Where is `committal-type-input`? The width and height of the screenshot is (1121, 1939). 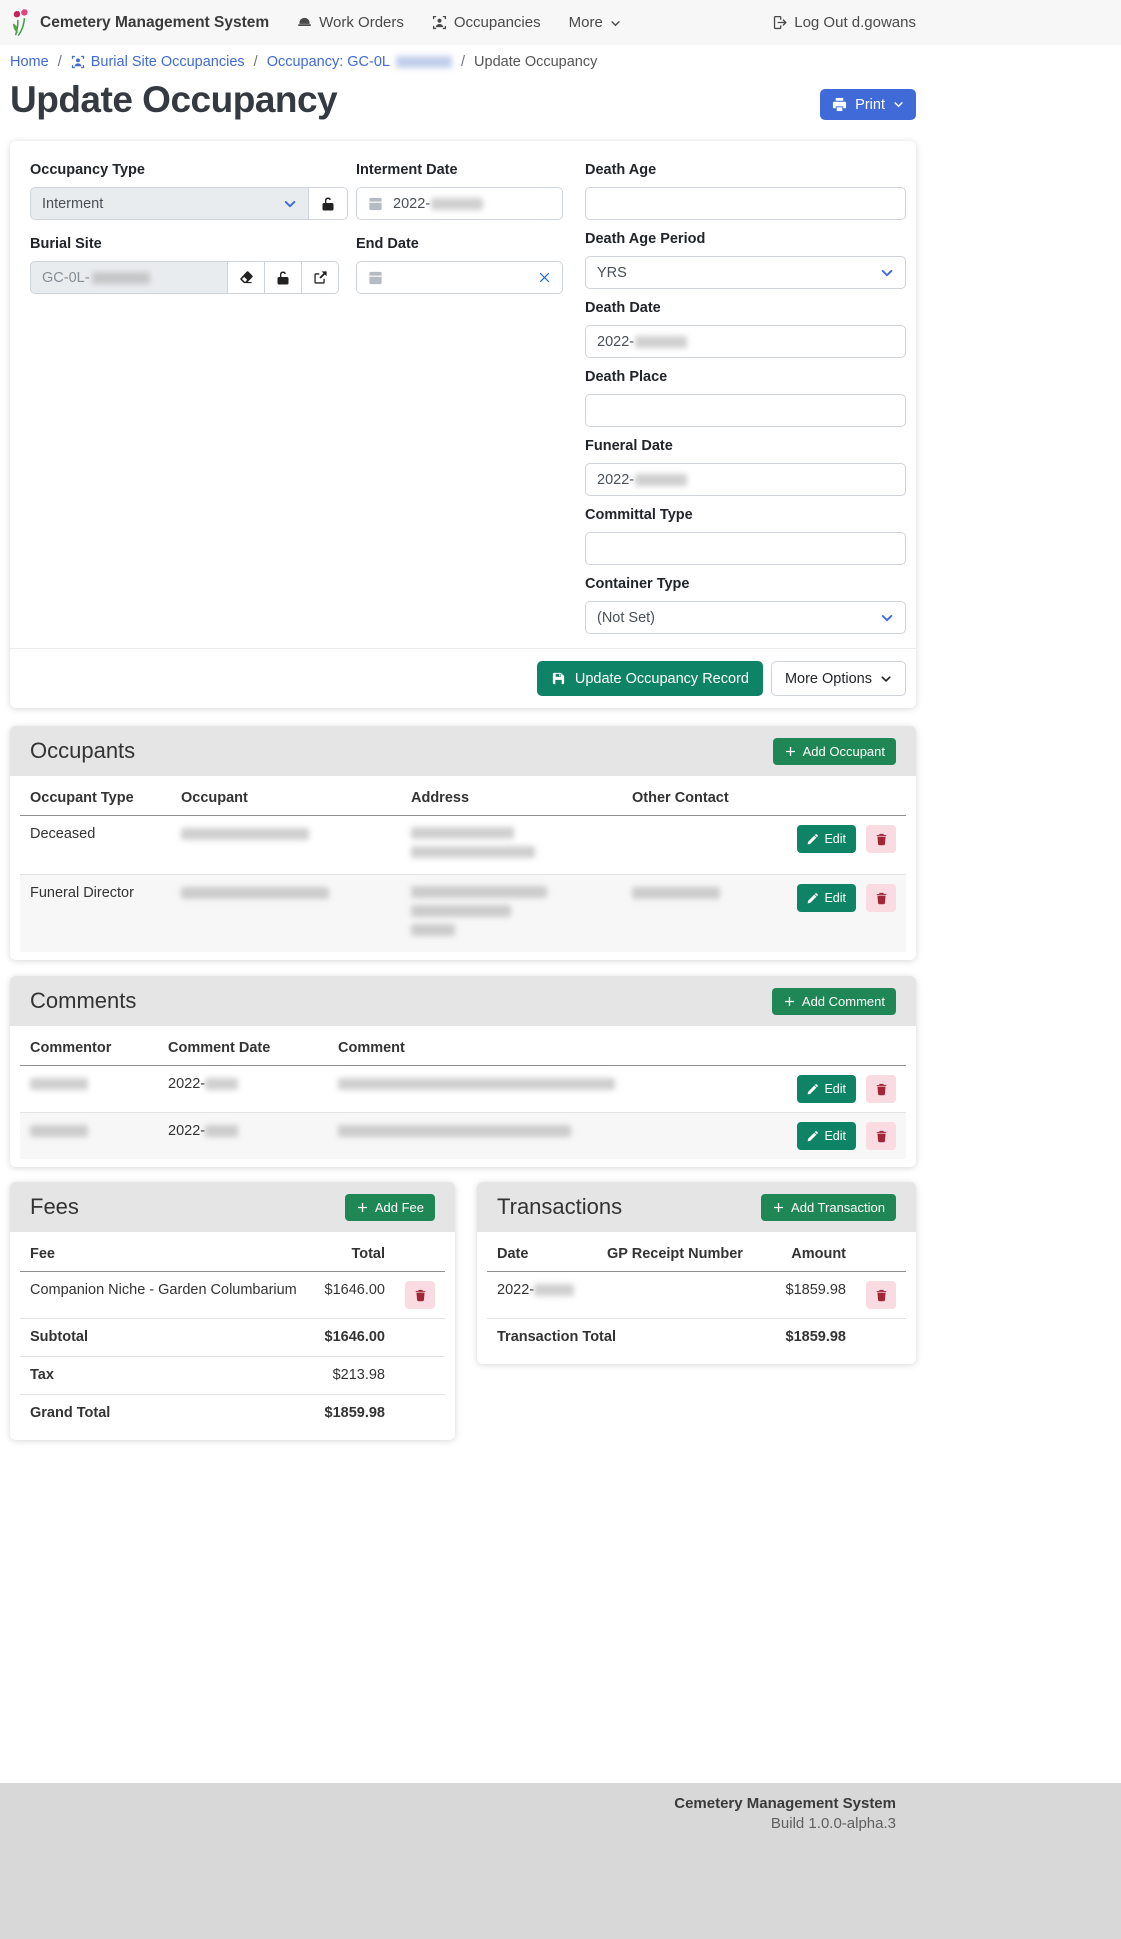
committal-type-input is located at coordinates (745, 548).